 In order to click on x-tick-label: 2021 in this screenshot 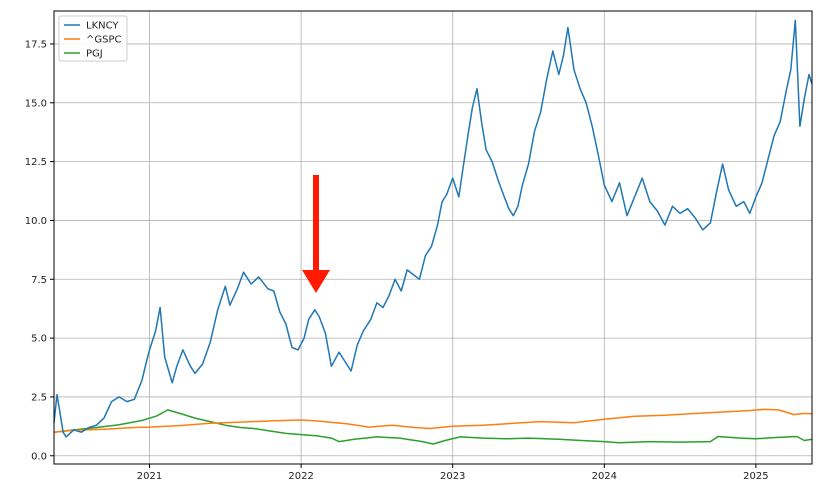, I will do `click(149, 476)`.